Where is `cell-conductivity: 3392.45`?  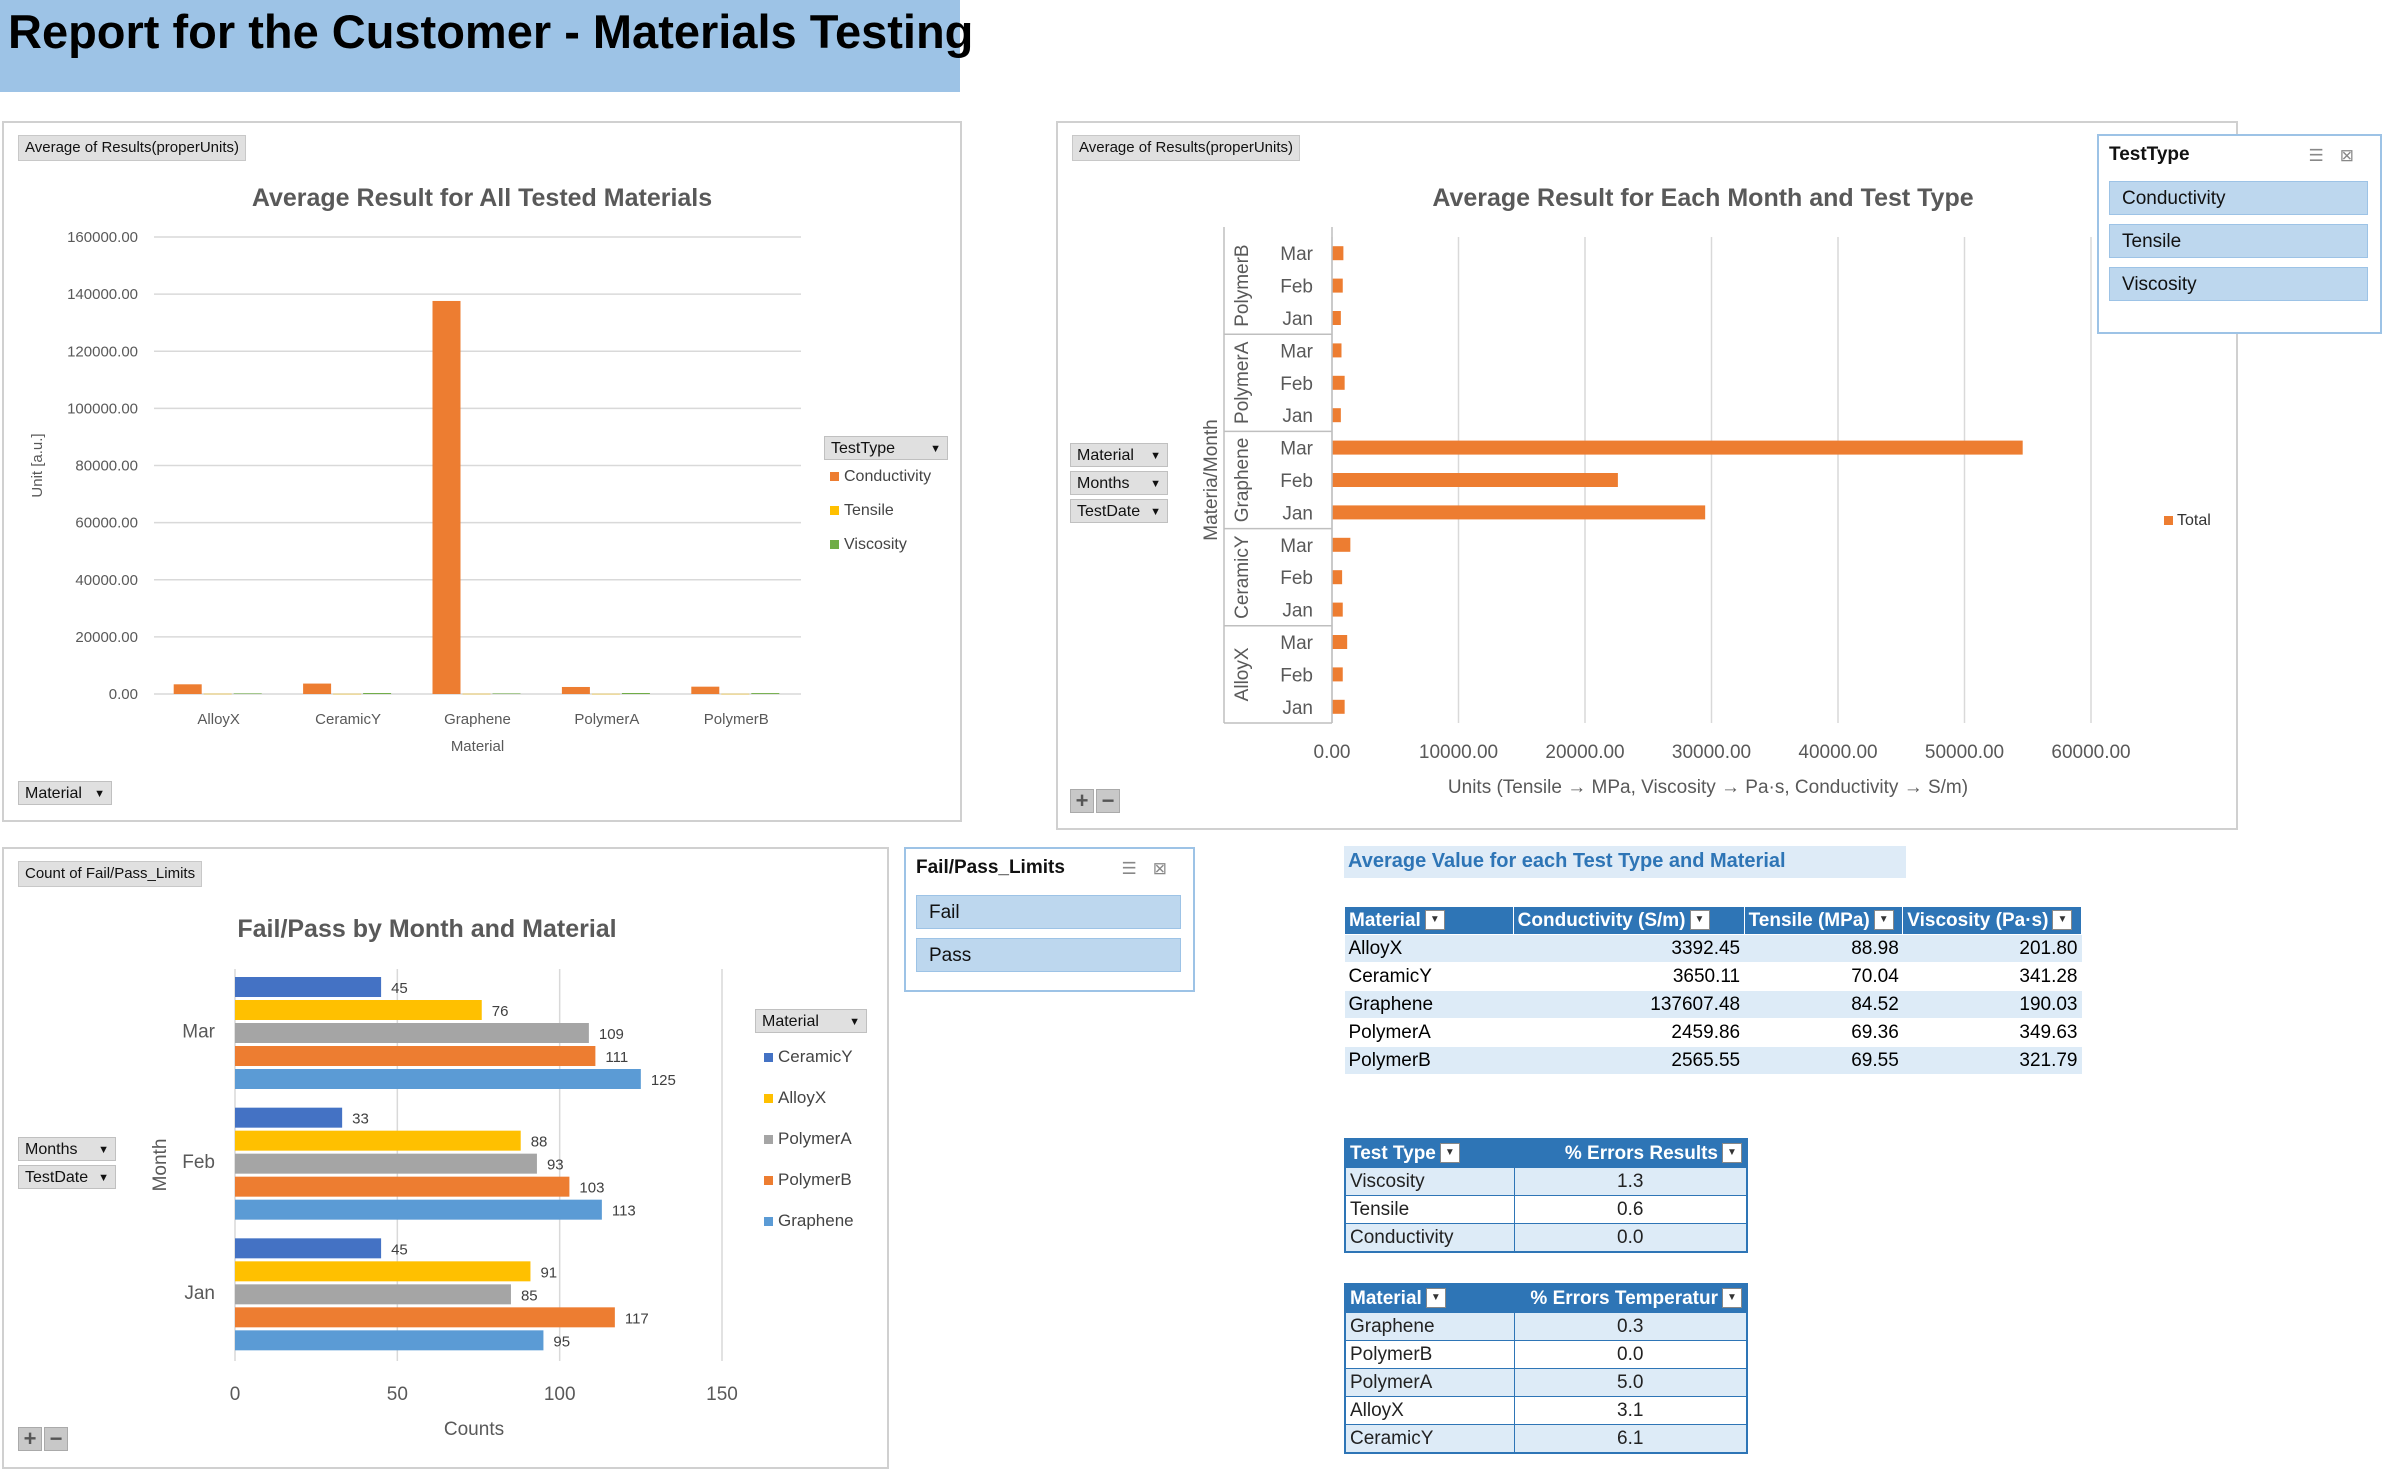
cell-conductivity: 3392.45 is located at coordinates (1629, 948).